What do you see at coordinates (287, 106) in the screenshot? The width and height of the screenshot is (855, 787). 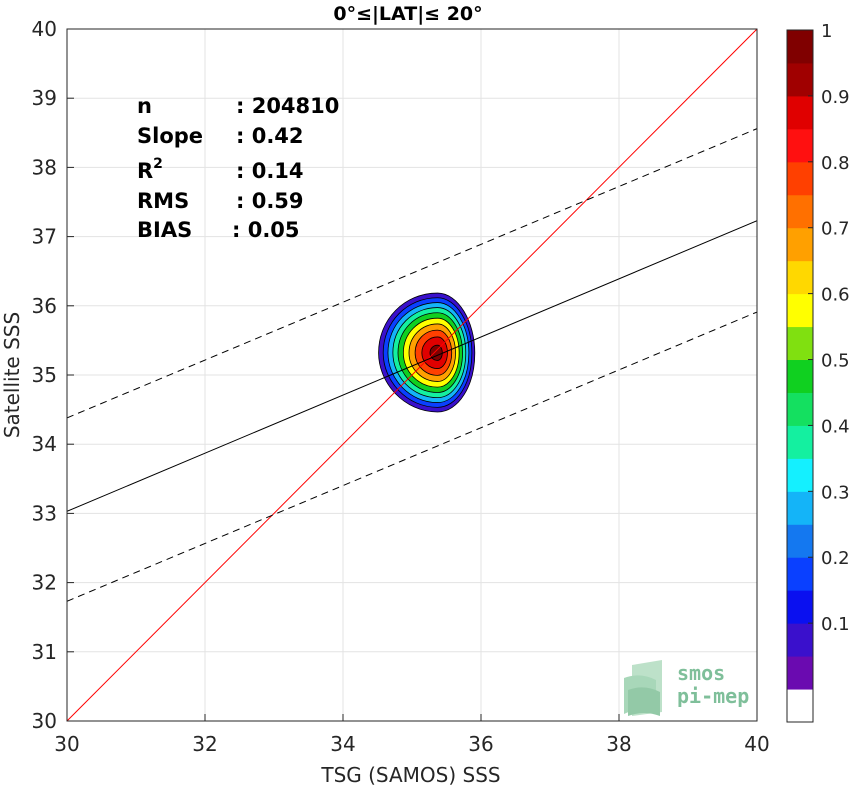 I see `stat-value: : 204810` at bounding box center [287, 106].